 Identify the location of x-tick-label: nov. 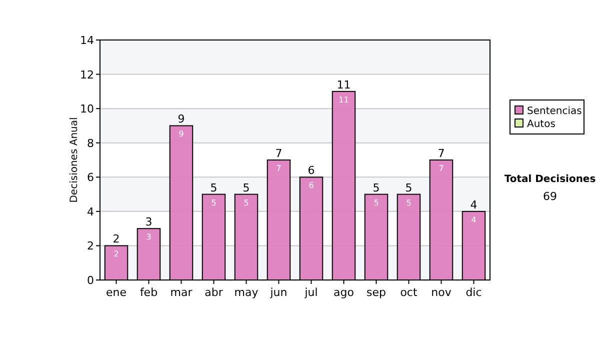
(441, 292).